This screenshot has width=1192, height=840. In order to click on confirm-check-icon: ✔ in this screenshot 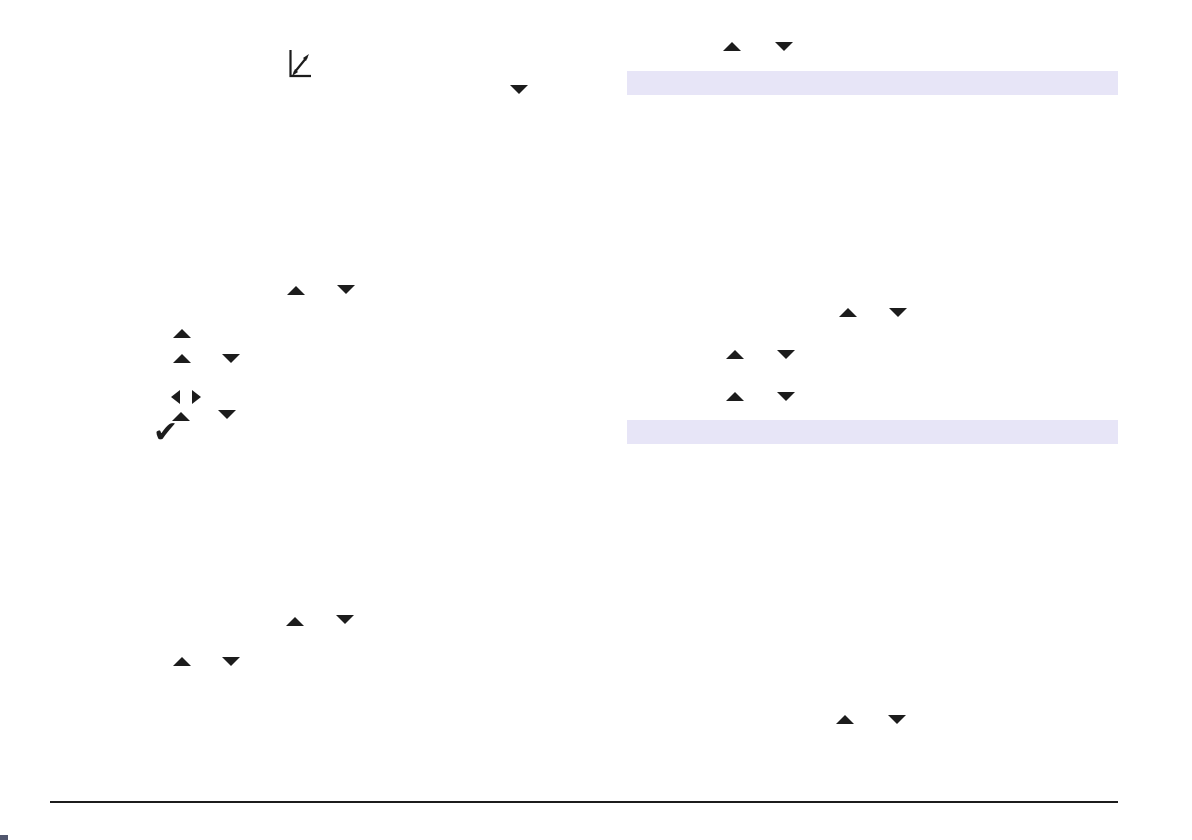, I will do `click(166, 432)`.